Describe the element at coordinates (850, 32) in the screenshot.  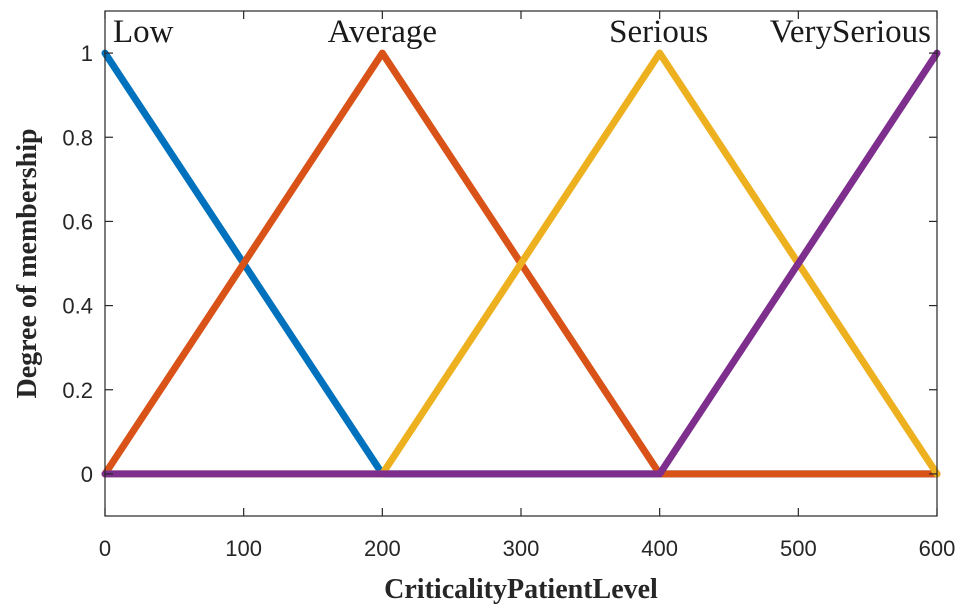
I see `series-label-veryserious: VerySerious` at that location.